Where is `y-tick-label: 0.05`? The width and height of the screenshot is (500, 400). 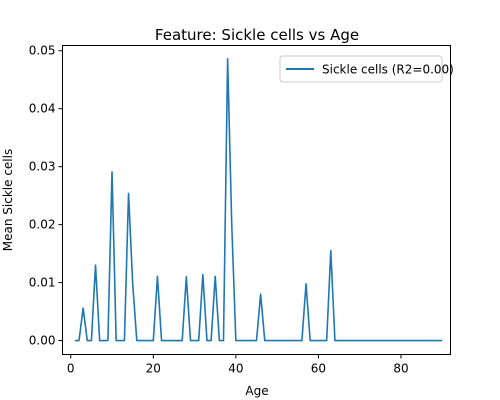 y-tick-label: 0.05 is located at coordinates (42, 51).